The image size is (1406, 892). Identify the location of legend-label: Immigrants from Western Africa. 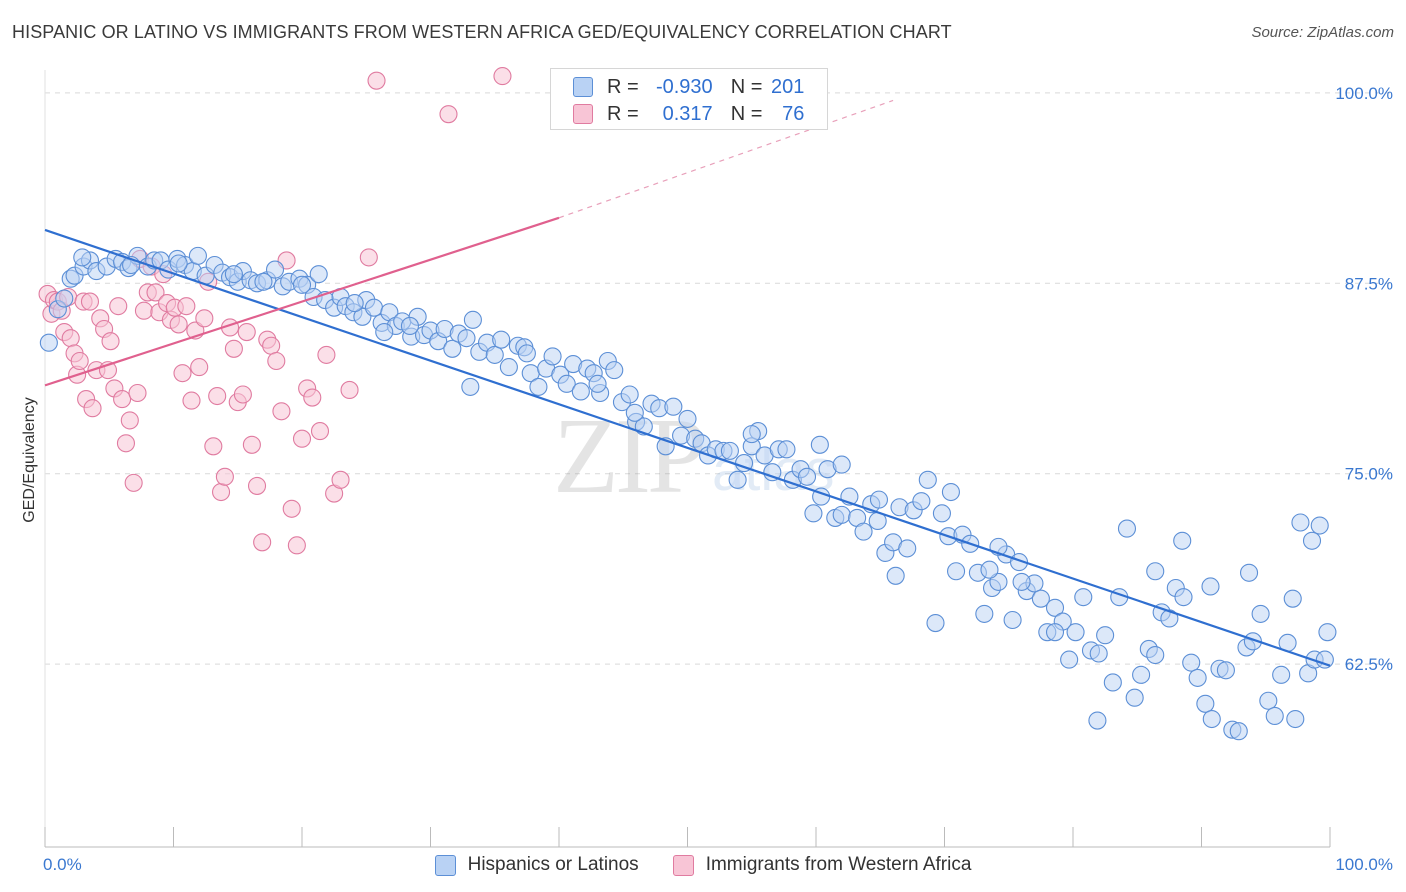
(838, 864).